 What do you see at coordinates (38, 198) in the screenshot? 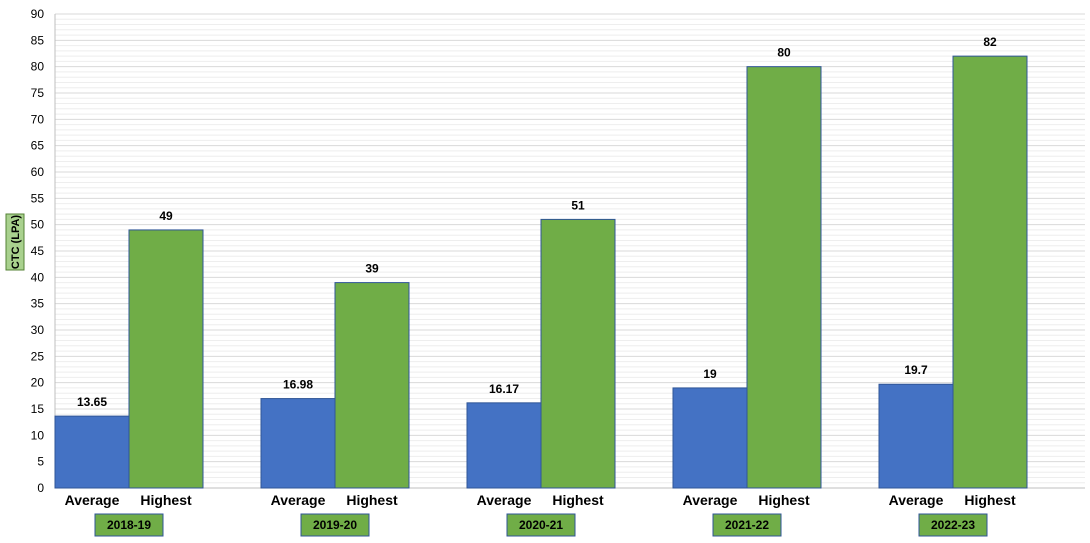
I see `y-tick-label: 55` at bounding box center [38, 198].